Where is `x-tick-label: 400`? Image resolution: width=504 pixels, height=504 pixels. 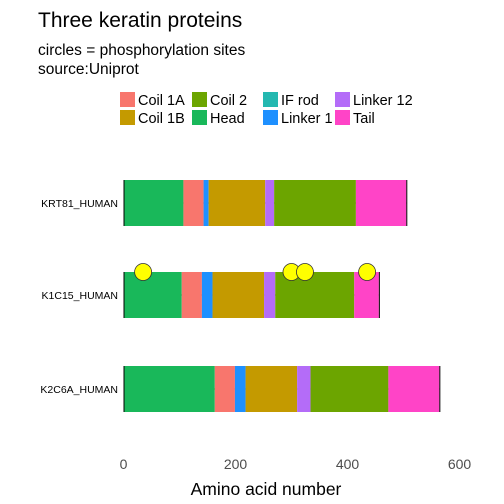
x-tick-label: 400 is located at coordinates (348, 464).